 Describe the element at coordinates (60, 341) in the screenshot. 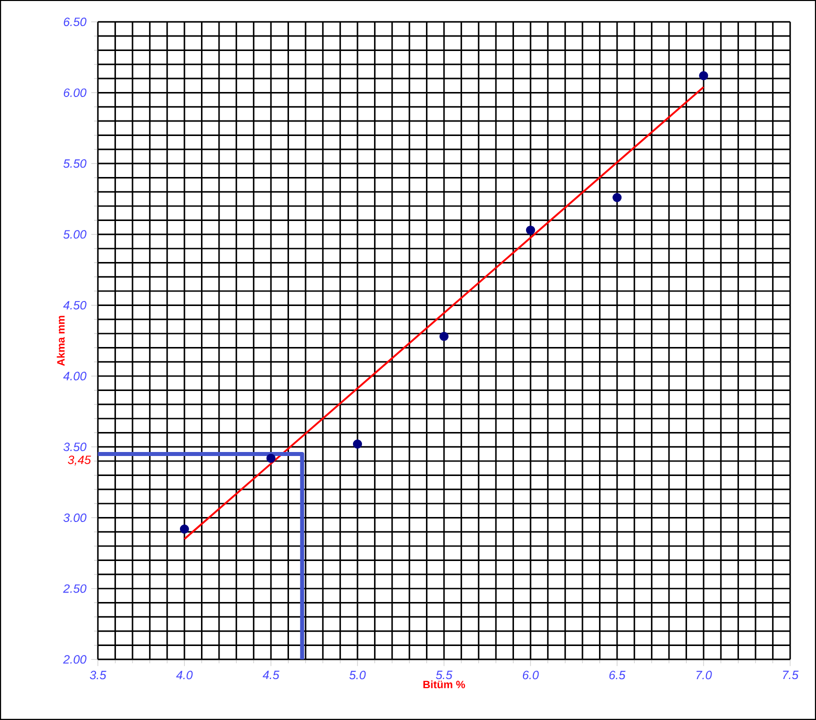

I see `y-axis-title: Akma mm` at that location.